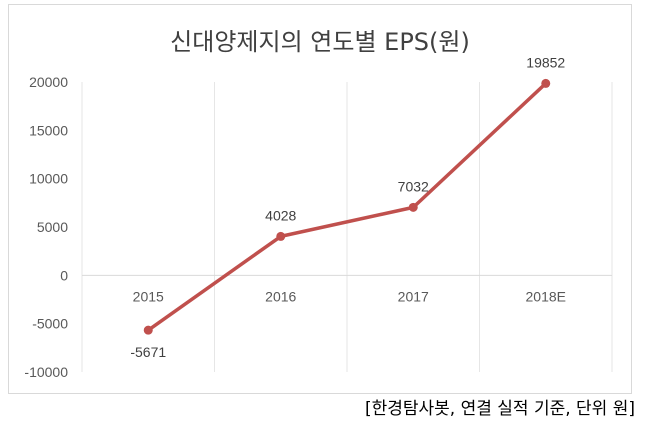 Image resolution: width=645 pixels, height=427 pixels. Describe the element at coordinates (413, 296) in the screenshot. I see `x-tick-label: 2017` at that location.